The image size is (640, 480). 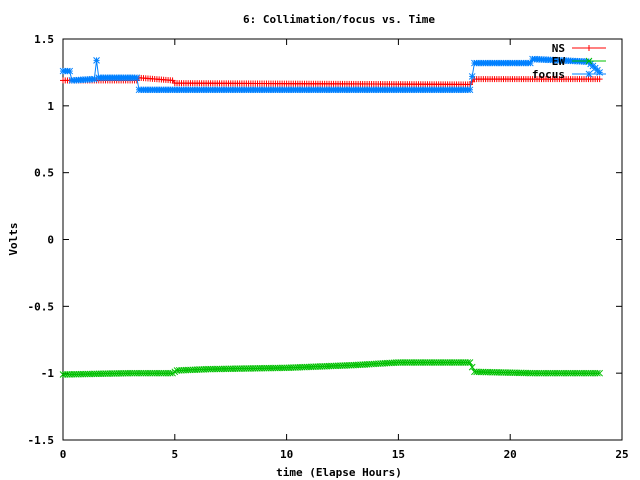 What do you see at coordinates (13, 238) in the screenshot?
I see `y-axis-label: Volts` at bounding box center [13, 238].